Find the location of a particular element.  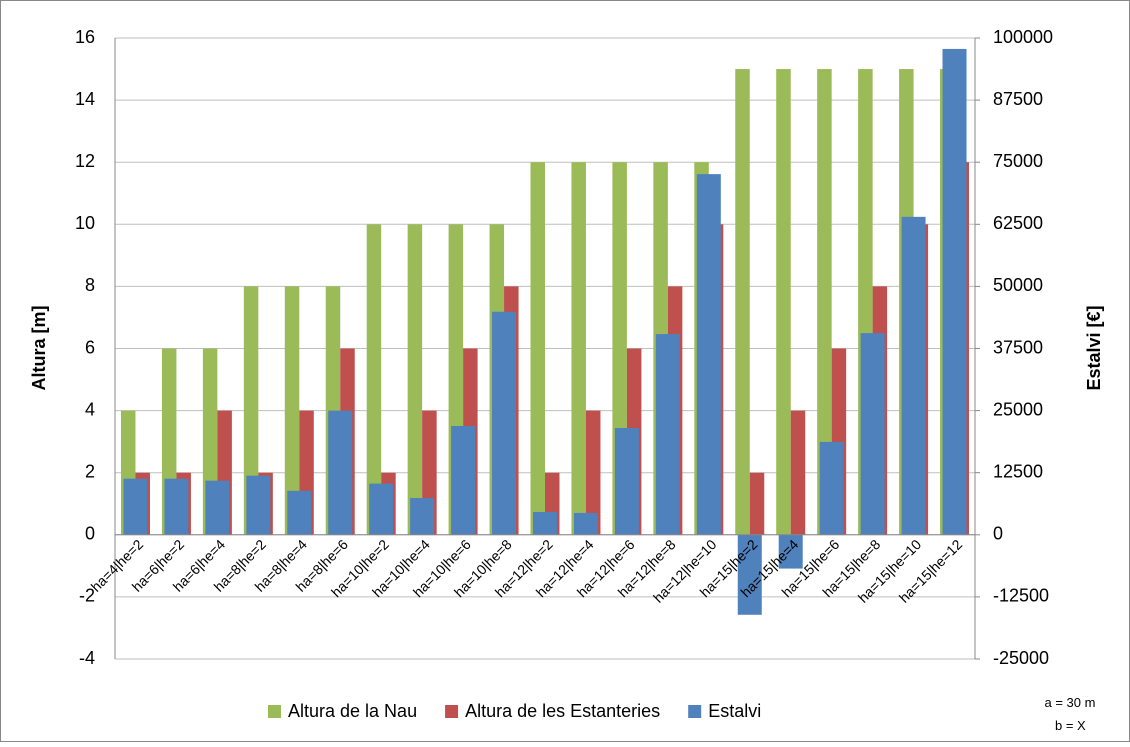

y2-tick-label: 75000 is located at coordinates (1018, 161).